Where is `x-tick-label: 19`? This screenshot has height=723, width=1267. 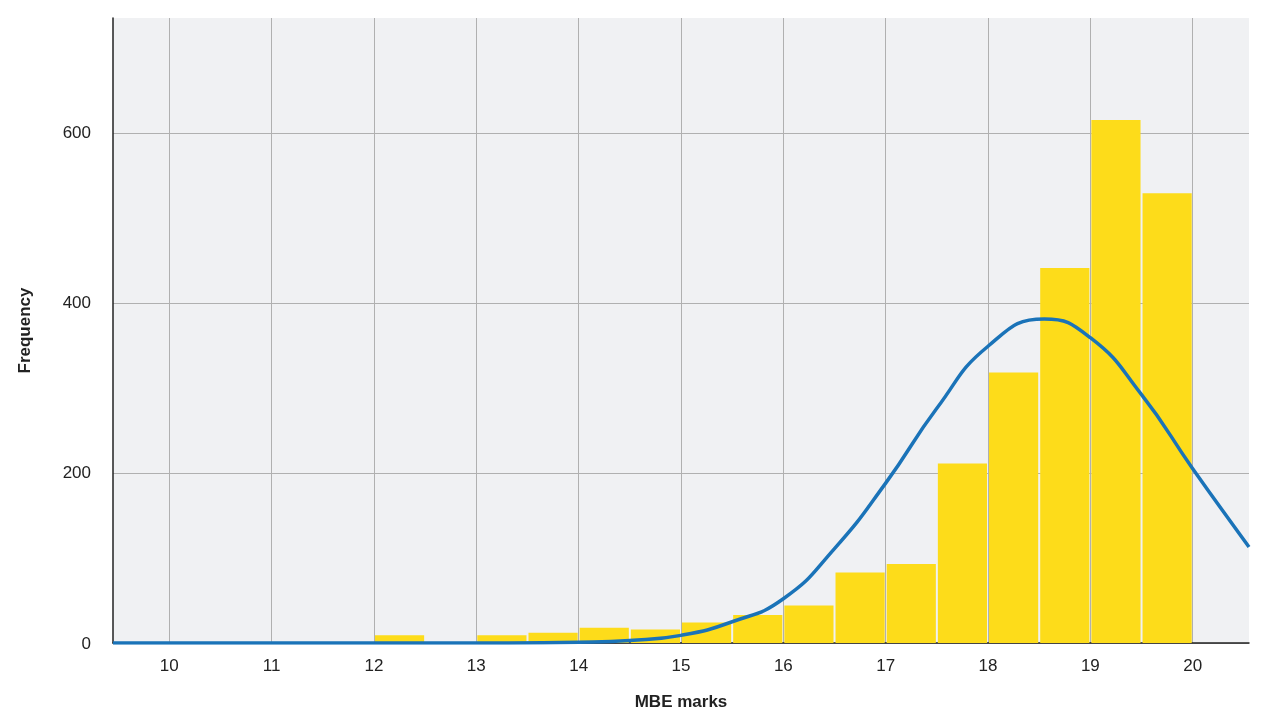 x-tick-label: 19 is located at coordinates (1090, 665).